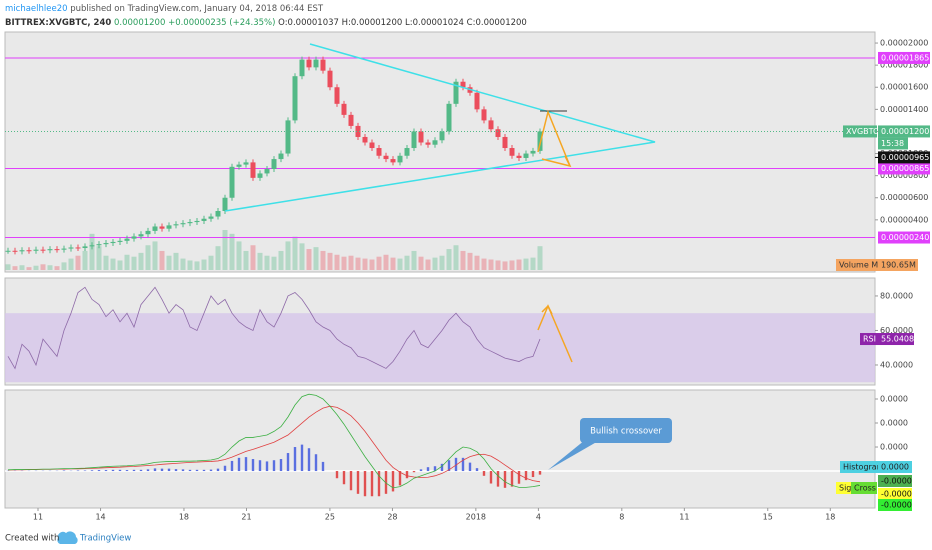 This screenshot has height=550, width=932. I want to click on macd-value: -0.0000, so click(896, 481).